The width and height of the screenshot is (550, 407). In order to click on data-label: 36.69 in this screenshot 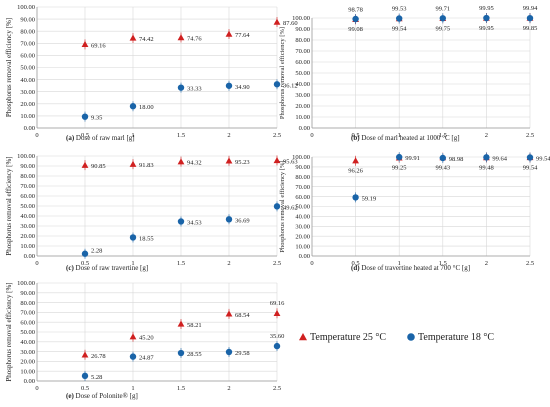, I will do `click(242, 220)`.